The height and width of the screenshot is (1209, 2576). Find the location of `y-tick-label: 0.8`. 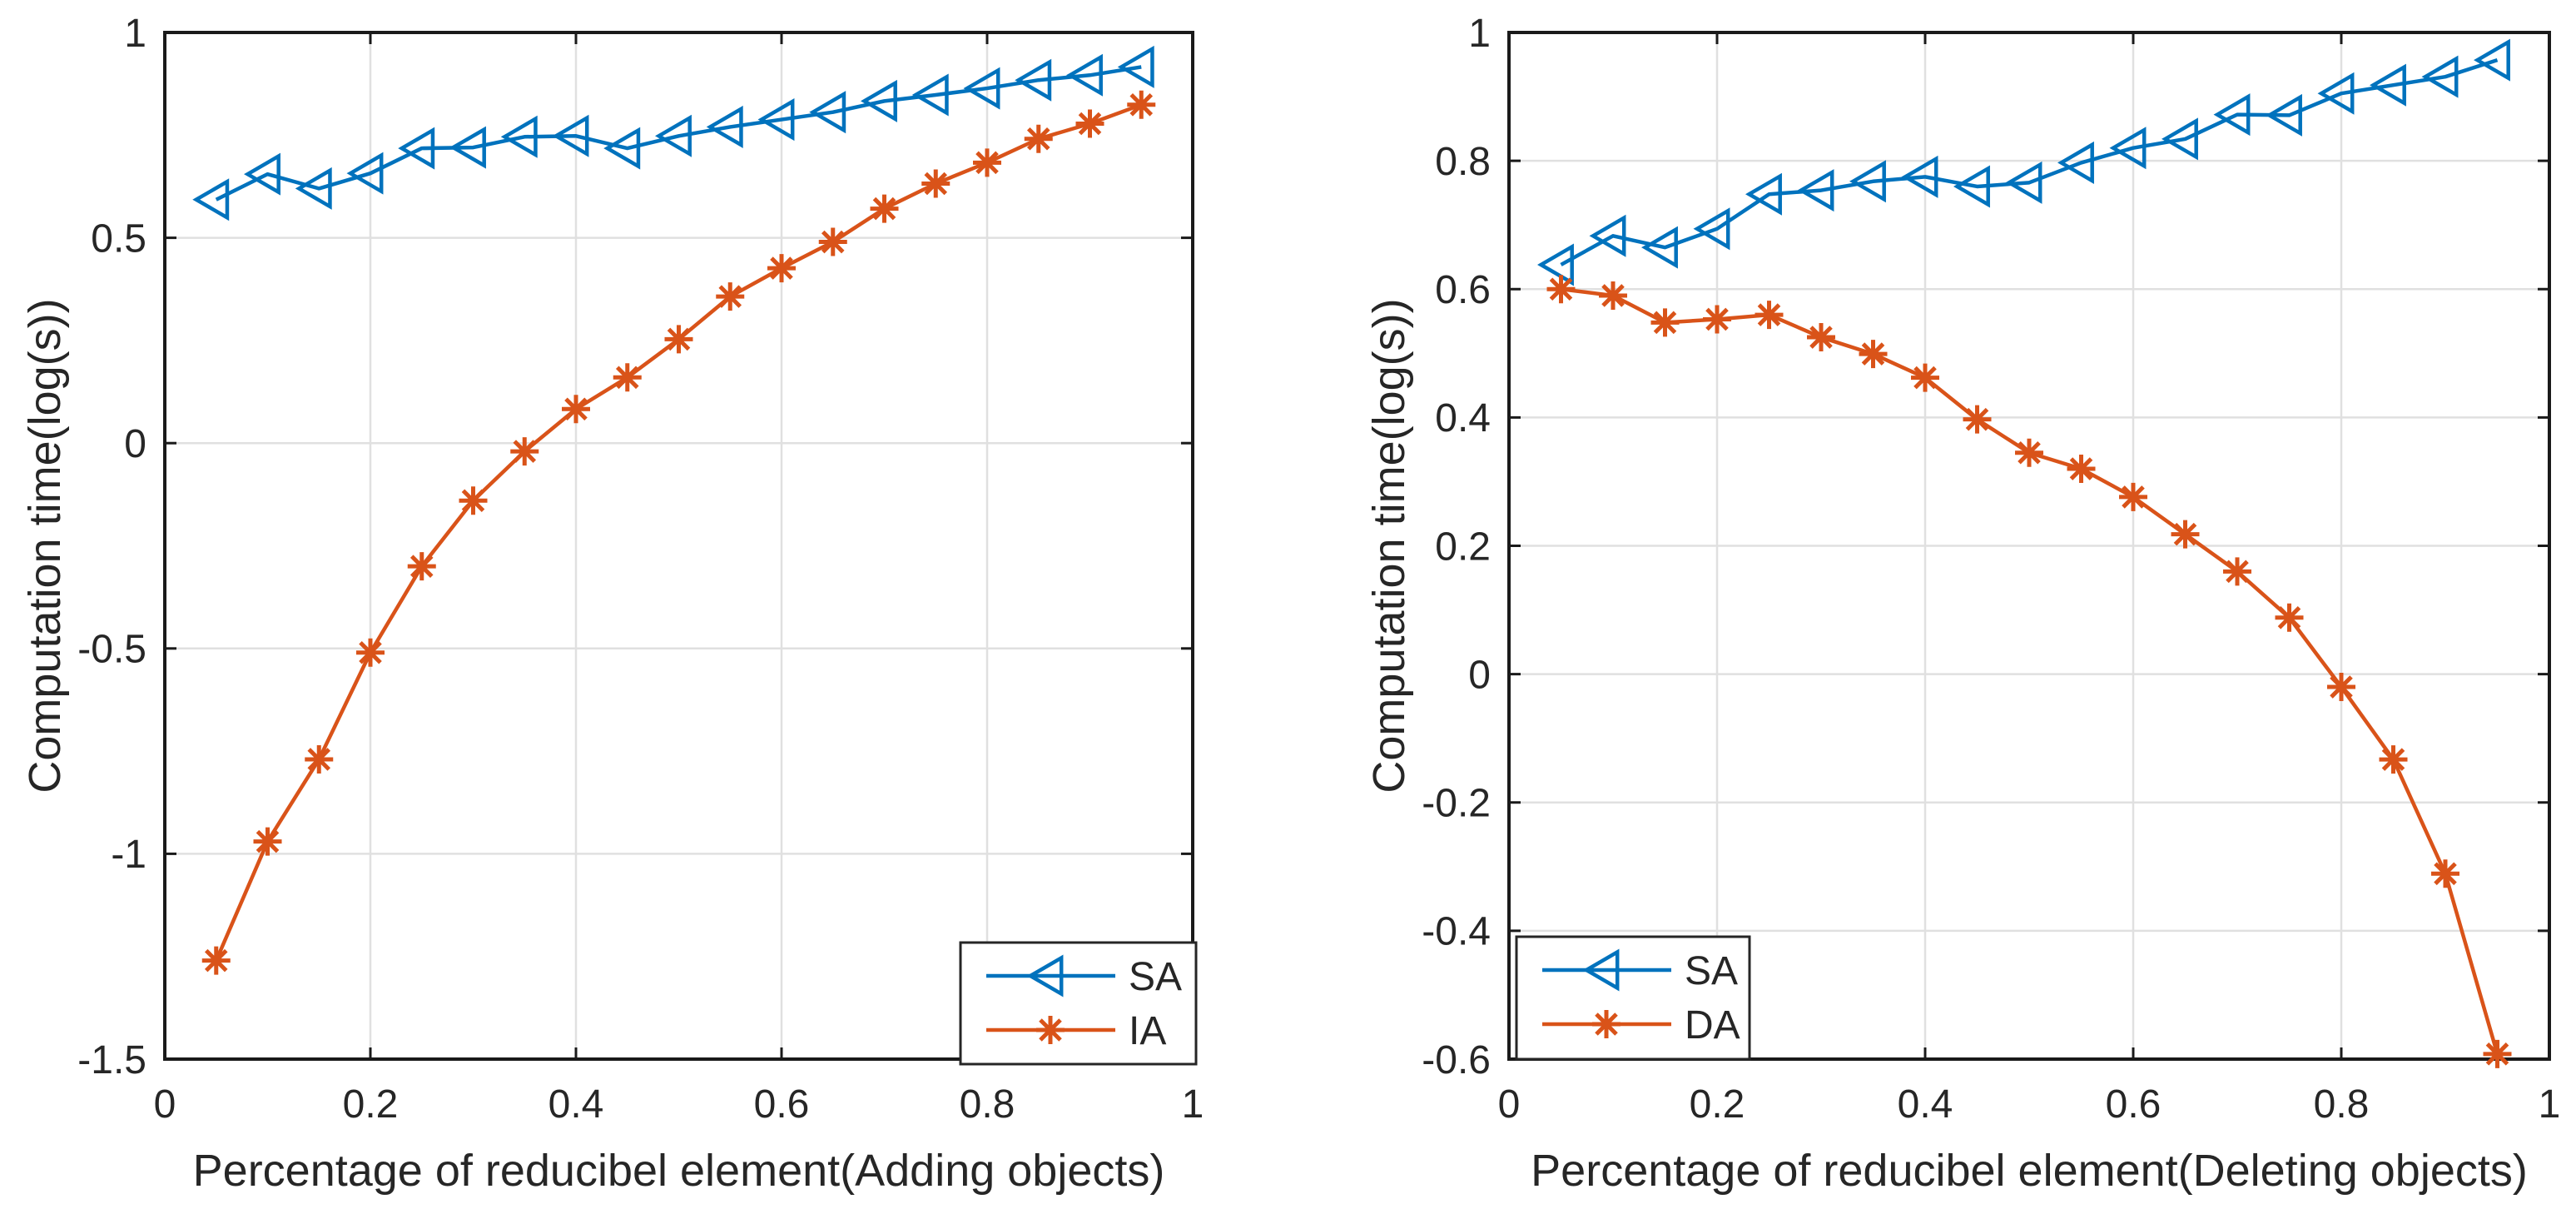

y-tick-label: 0.8 is located at coordinates (1463, 162).